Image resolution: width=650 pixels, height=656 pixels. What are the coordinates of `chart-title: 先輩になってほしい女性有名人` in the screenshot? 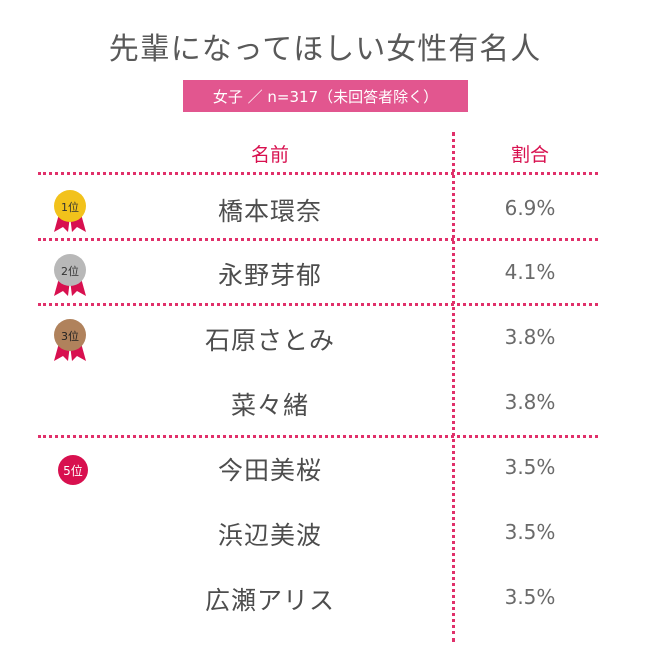 It's located at (325, 49).